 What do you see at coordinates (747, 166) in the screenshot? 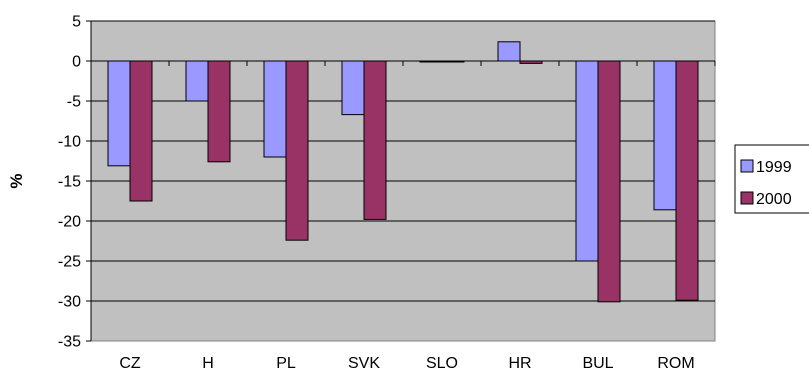
I see `legend-swatch-1999` at bounding box center [747, 166].